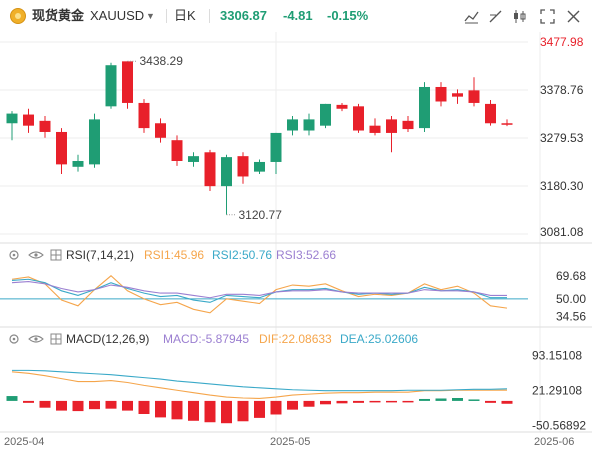 Image resolution: width=592 pixels, height=452 pixels. Describe the element at coordinates (261, 215) in the screenshot. I see `extreme-label: 3120.77` at that location.